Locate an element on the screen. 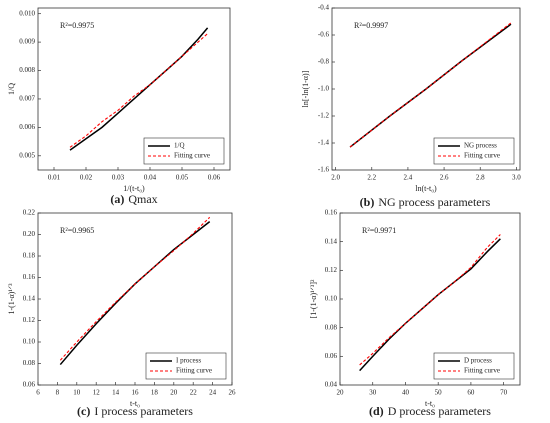 This screenshot has height=423, width=550. y-tick-label: -0.8 is located at coordinates (324, 62).